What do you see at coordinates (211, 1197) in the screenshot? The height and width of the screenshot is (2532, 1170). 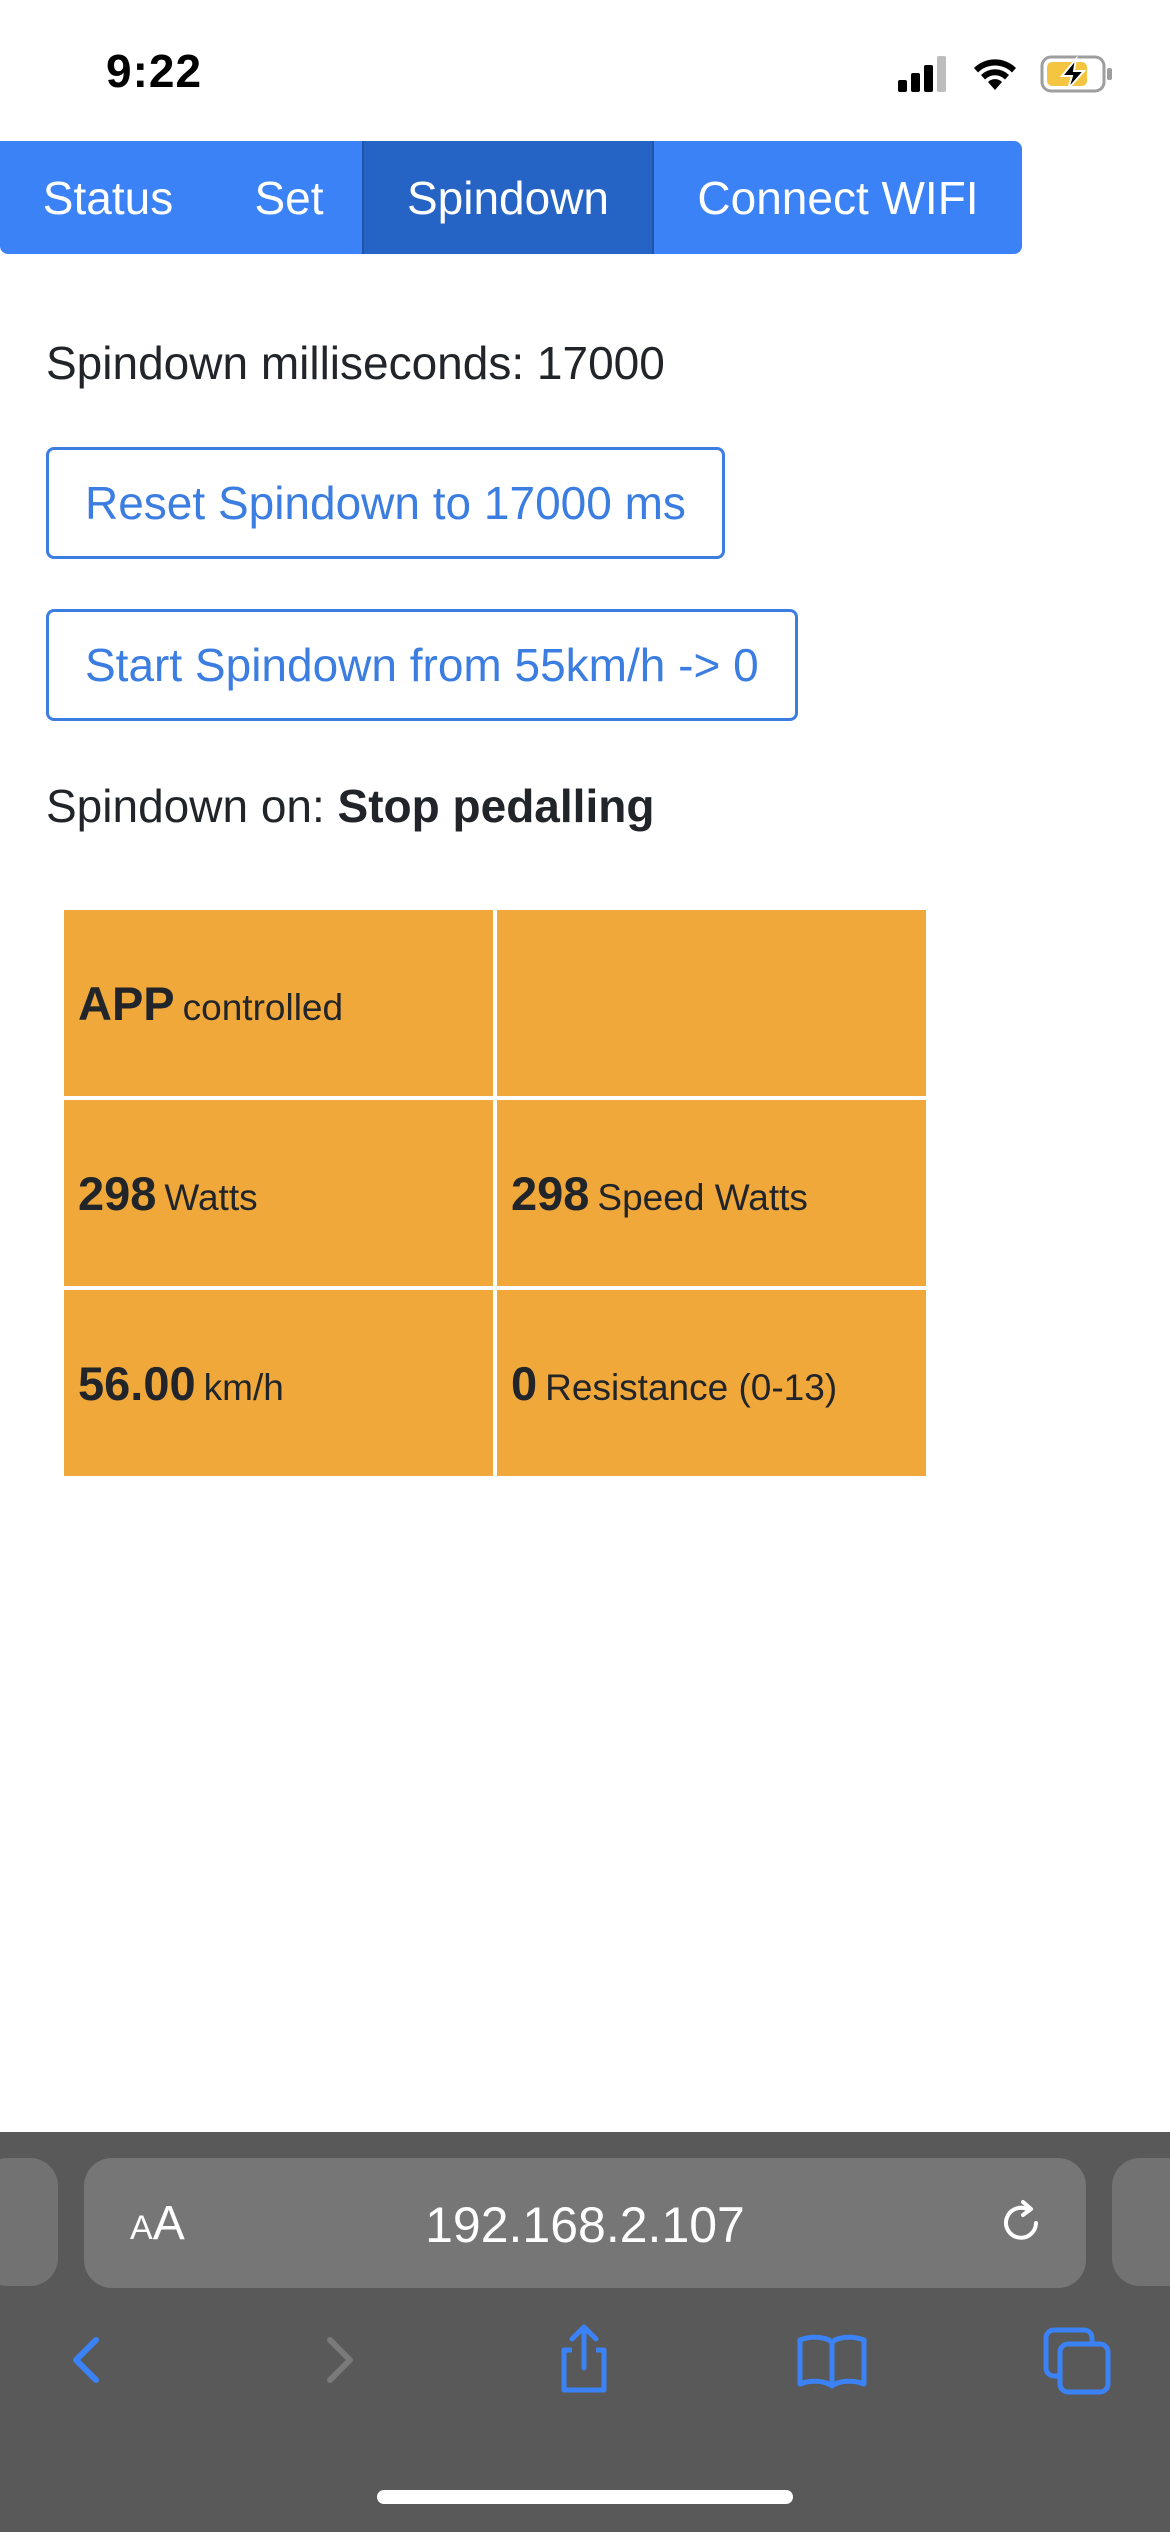 I see `metric-unit: Watts` at bounding box center [211, 1197].